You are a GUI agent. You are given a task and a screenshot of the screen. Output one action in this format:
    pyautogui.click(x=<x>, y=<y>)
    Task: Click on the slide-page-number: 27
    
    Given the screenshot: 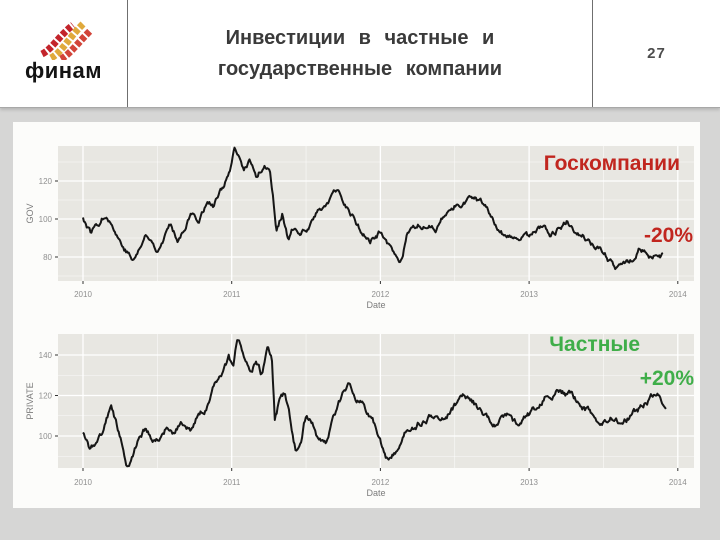 What is the action you would take?
    pyautogui.click(x=656, y=53)
    